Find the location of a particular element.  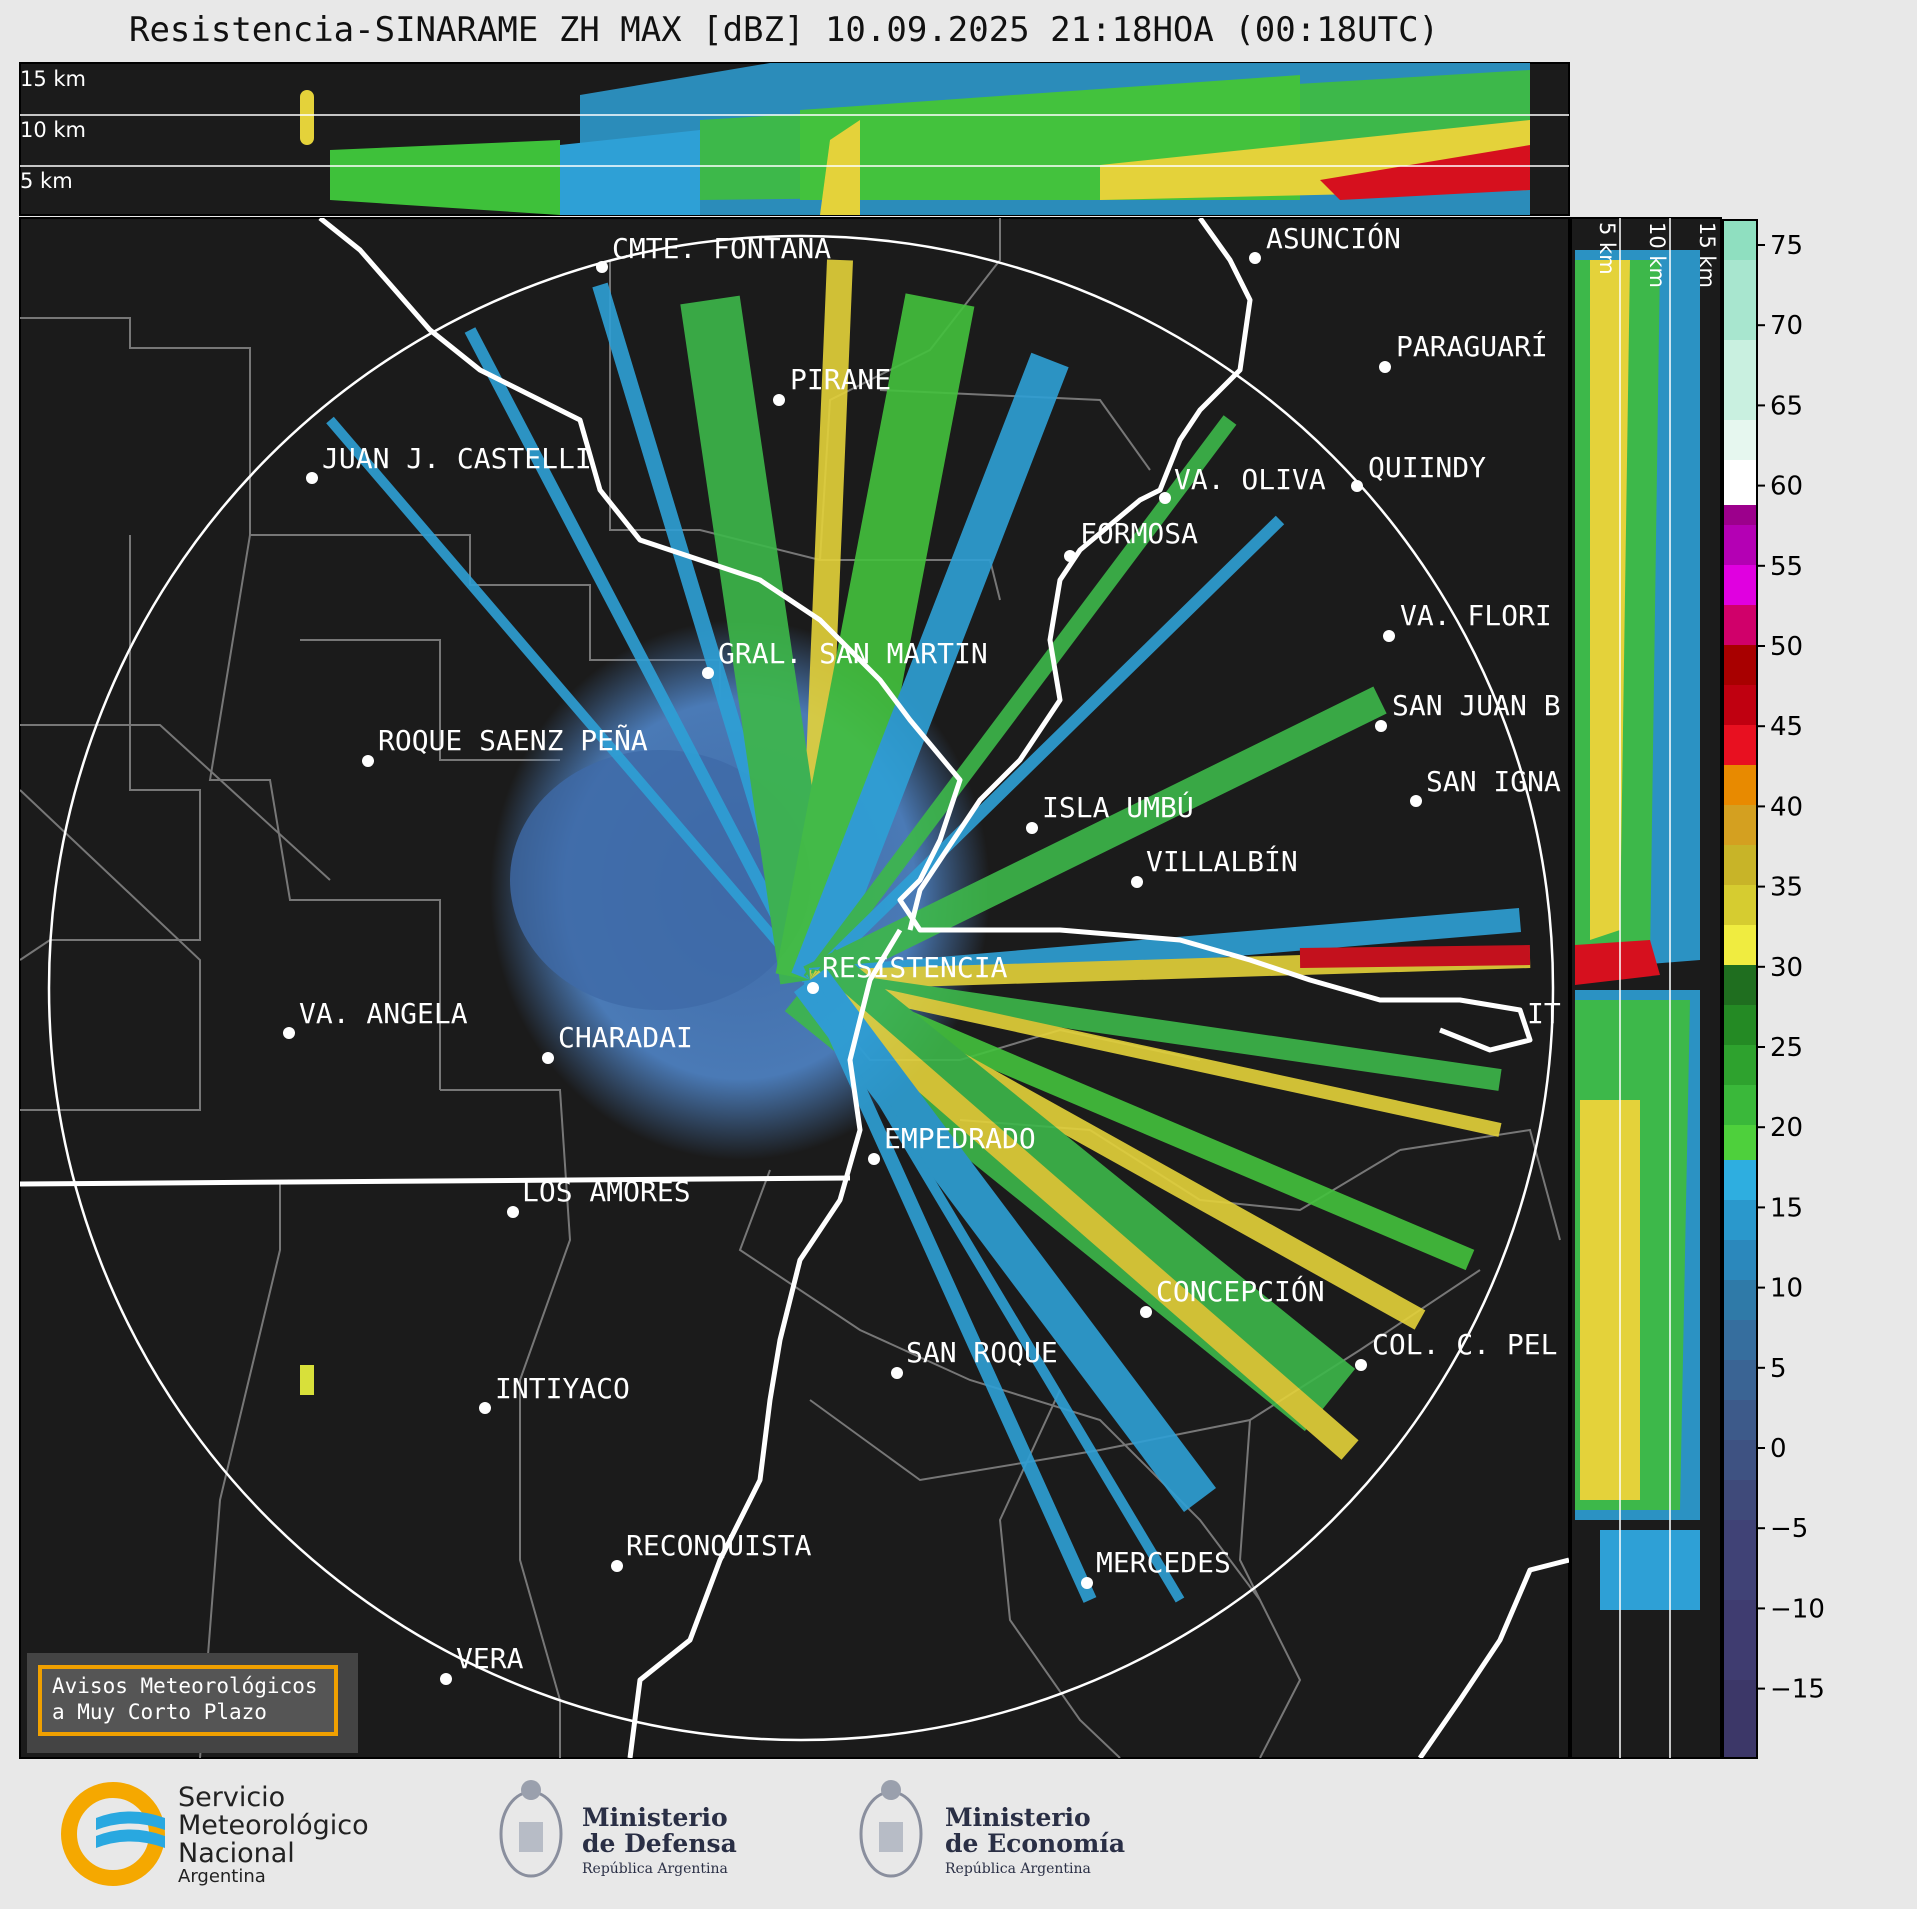

colorbar-tick-label: 70 is located at coordinates (1786, 326).